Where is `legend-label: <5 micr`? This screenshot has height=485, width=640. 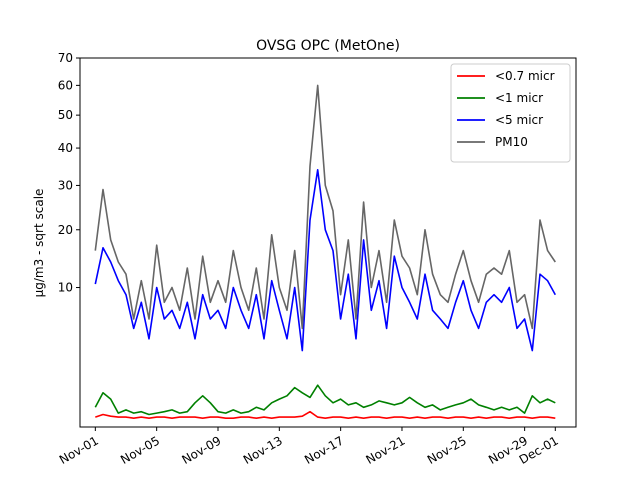 legend-label: <5 micr is located at coordinates (519, 120).